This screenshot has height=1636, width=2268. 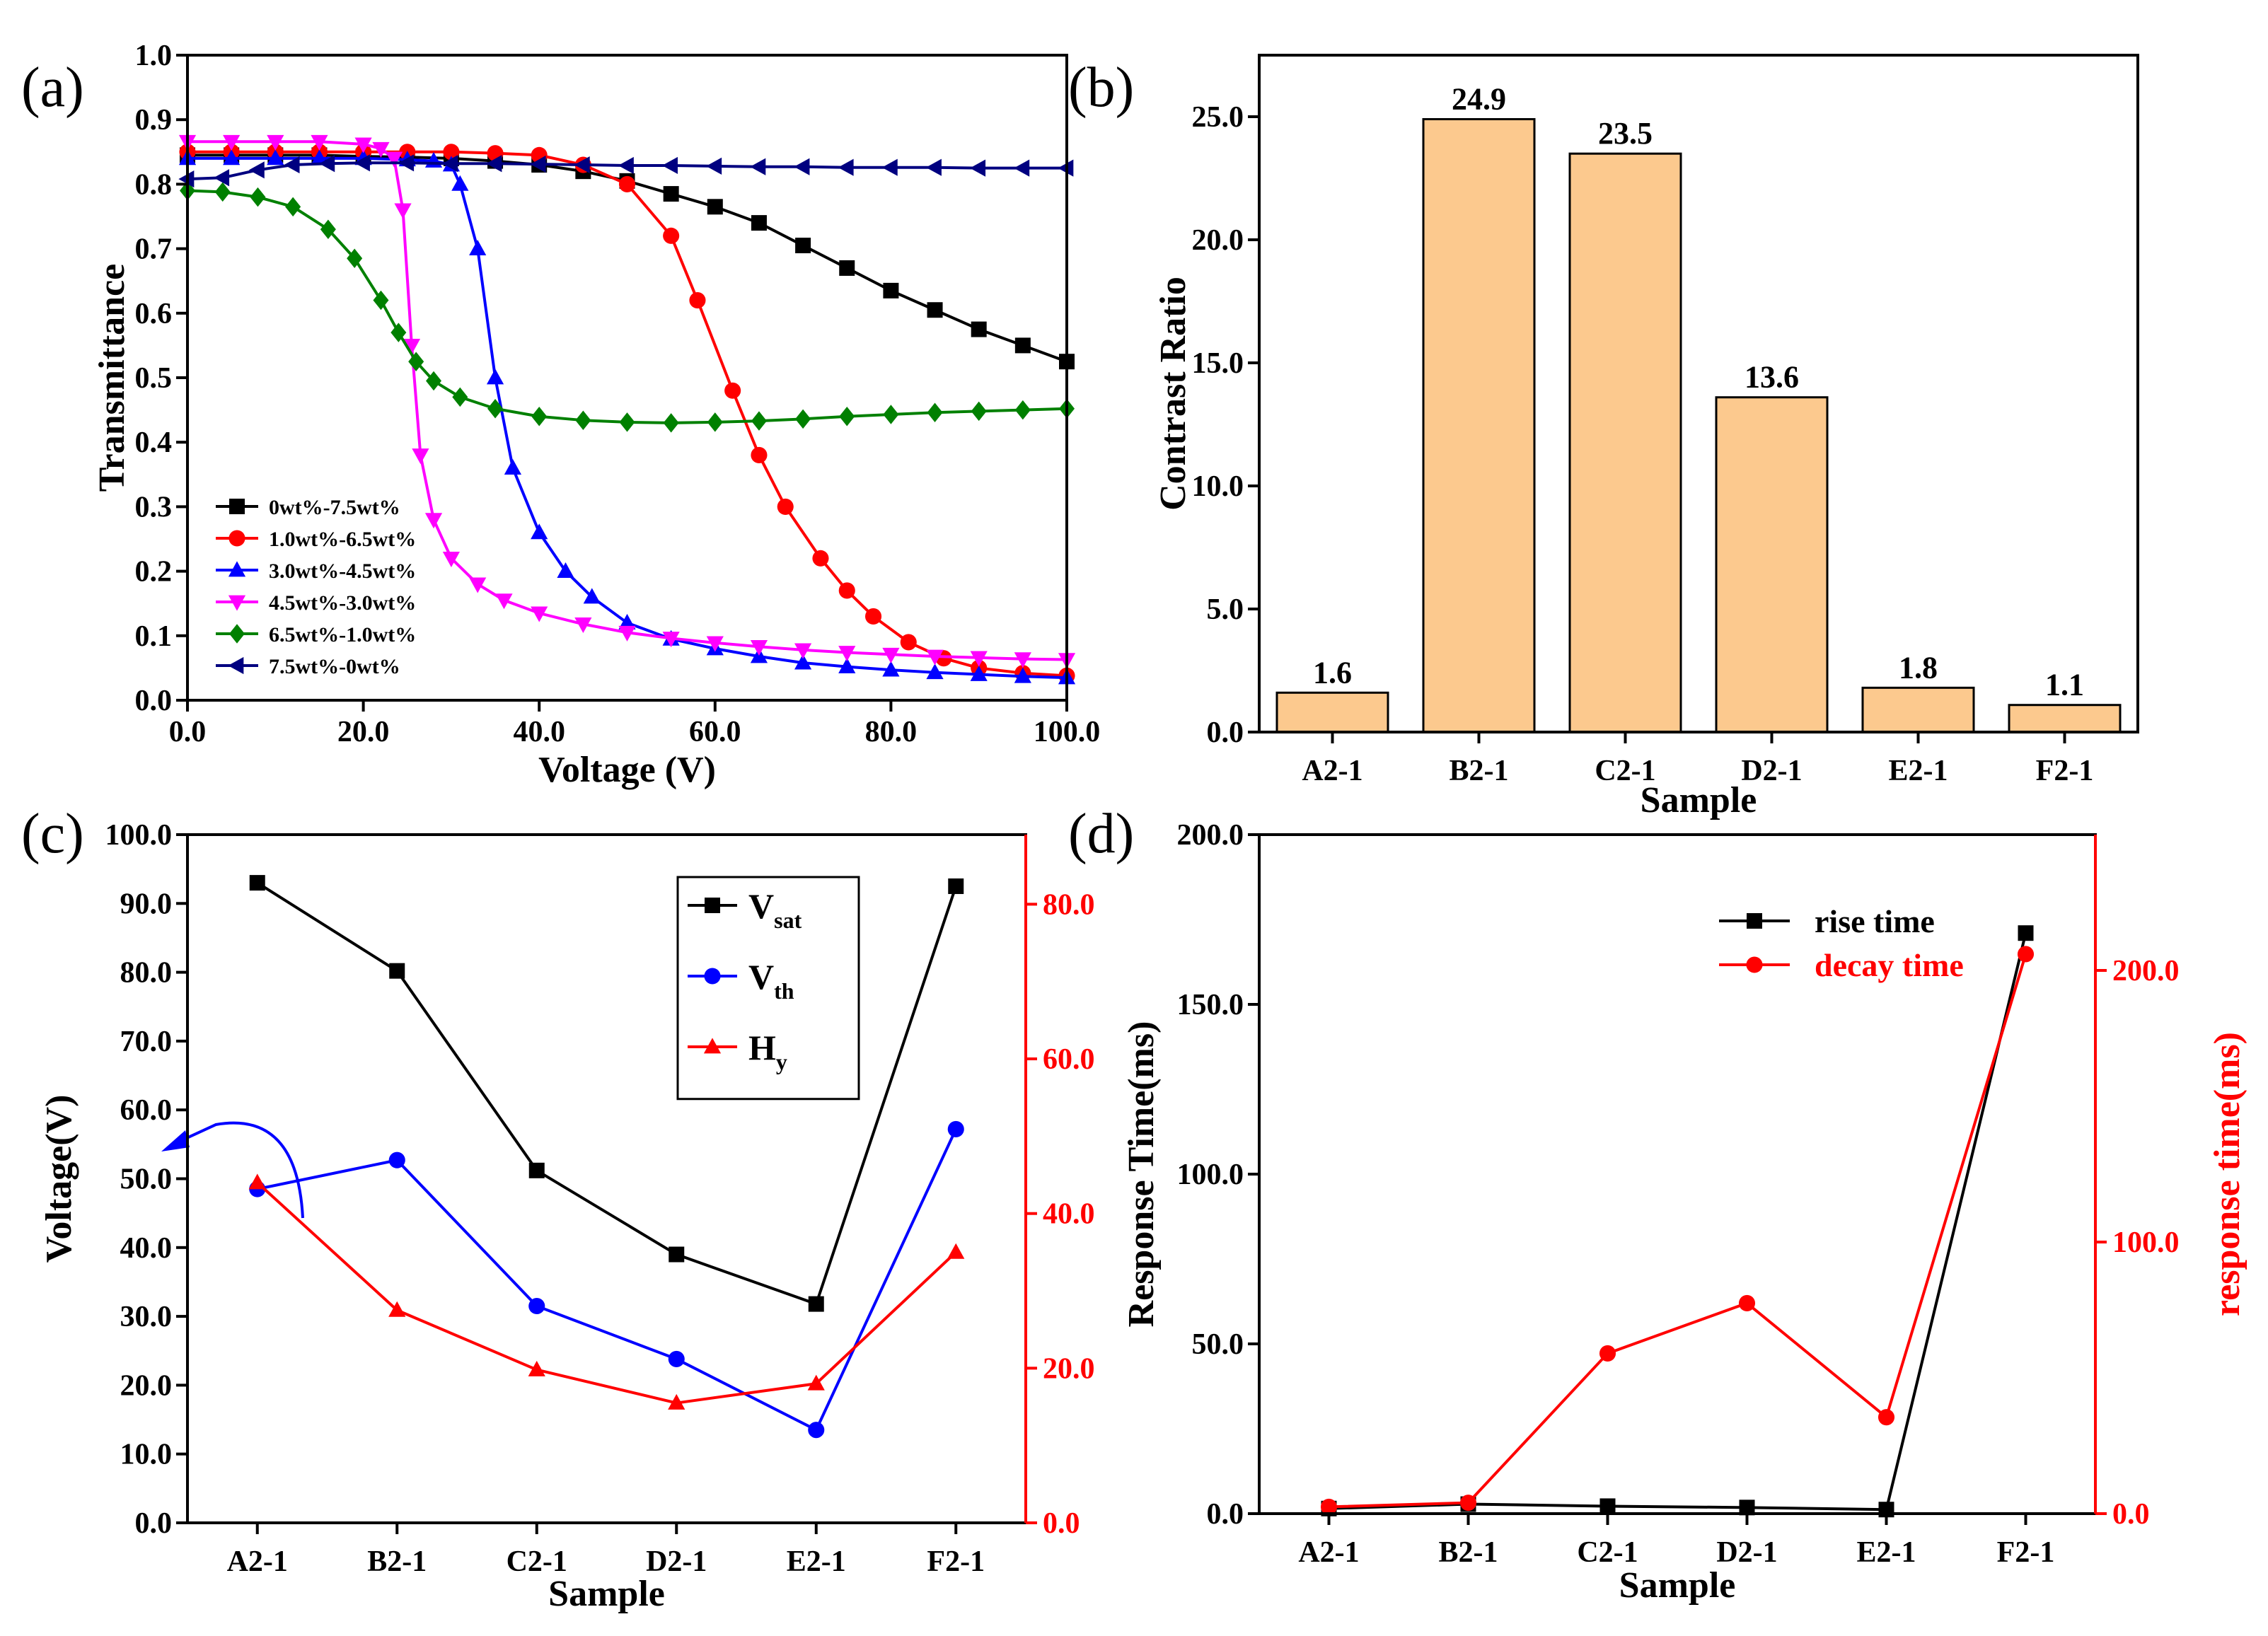 I want to click on x-axis-d-xtick-label: B2-1, so click(x=1468, y=1552).